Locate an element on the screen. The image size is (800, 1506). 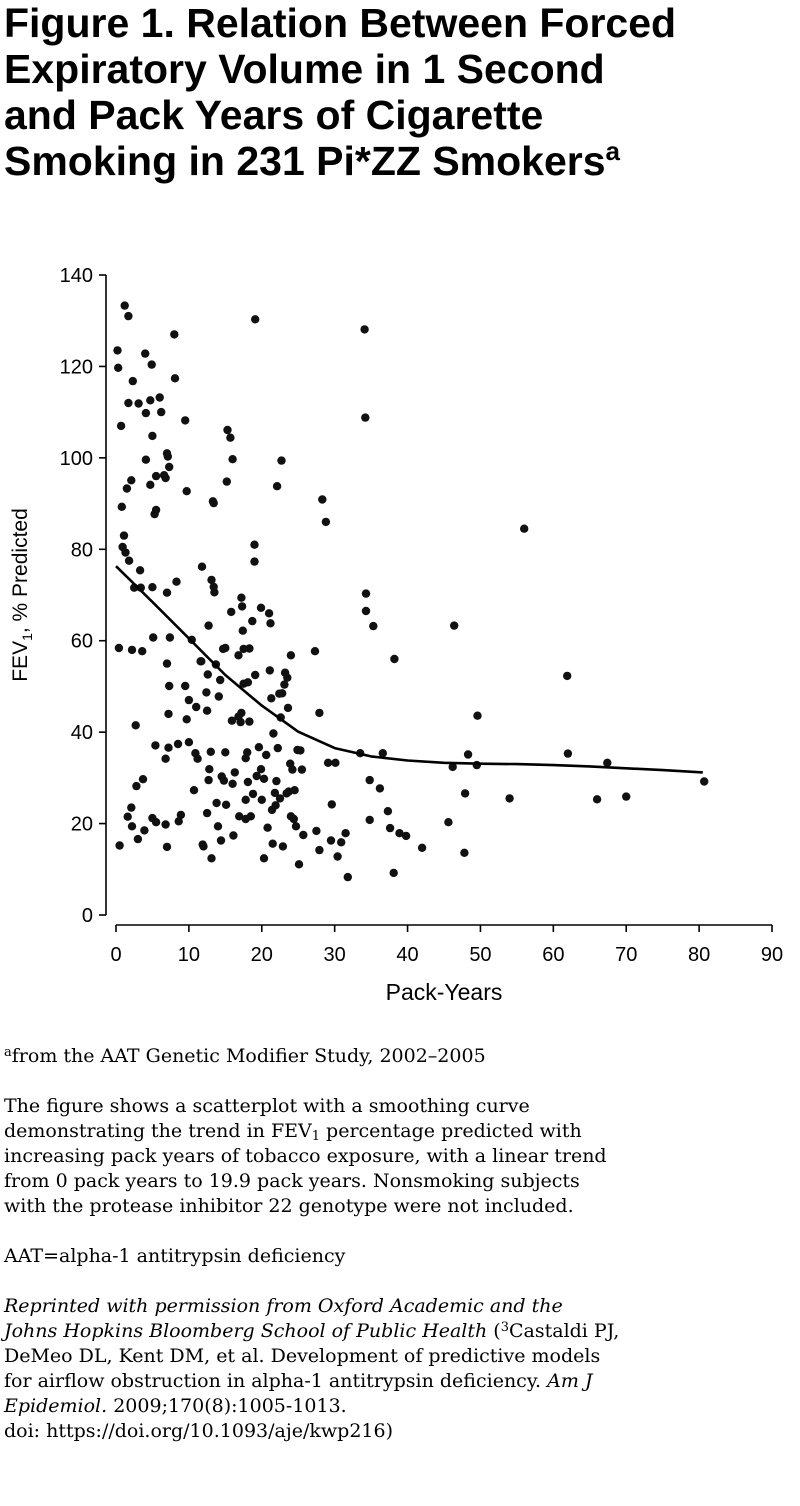
y-axis-label-subscript: 1 is located at coordinates (27, 637).